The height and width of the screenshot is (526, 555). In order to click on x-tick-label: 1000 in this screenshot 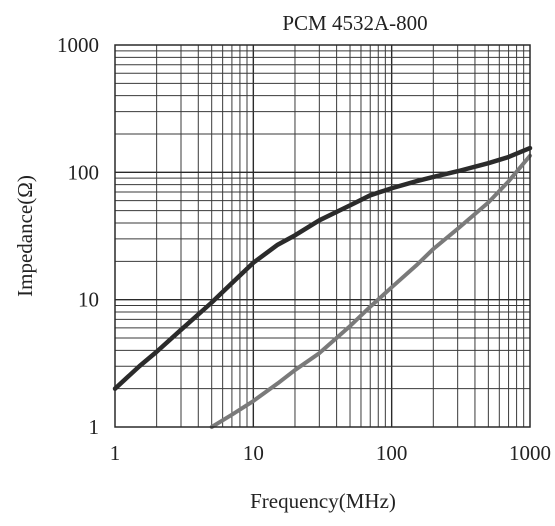, I will do `click(530, 453)`.